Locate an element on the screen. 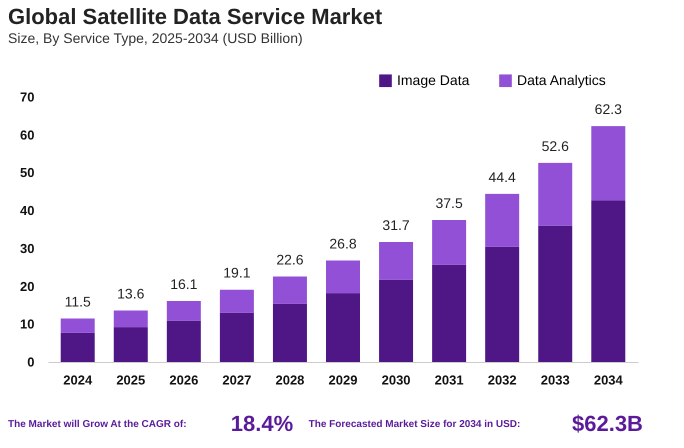 This screenshot has height=448, width=684. text: The Forecasted Market Size for 2034 in USD: is located at coordinates (414, 424).